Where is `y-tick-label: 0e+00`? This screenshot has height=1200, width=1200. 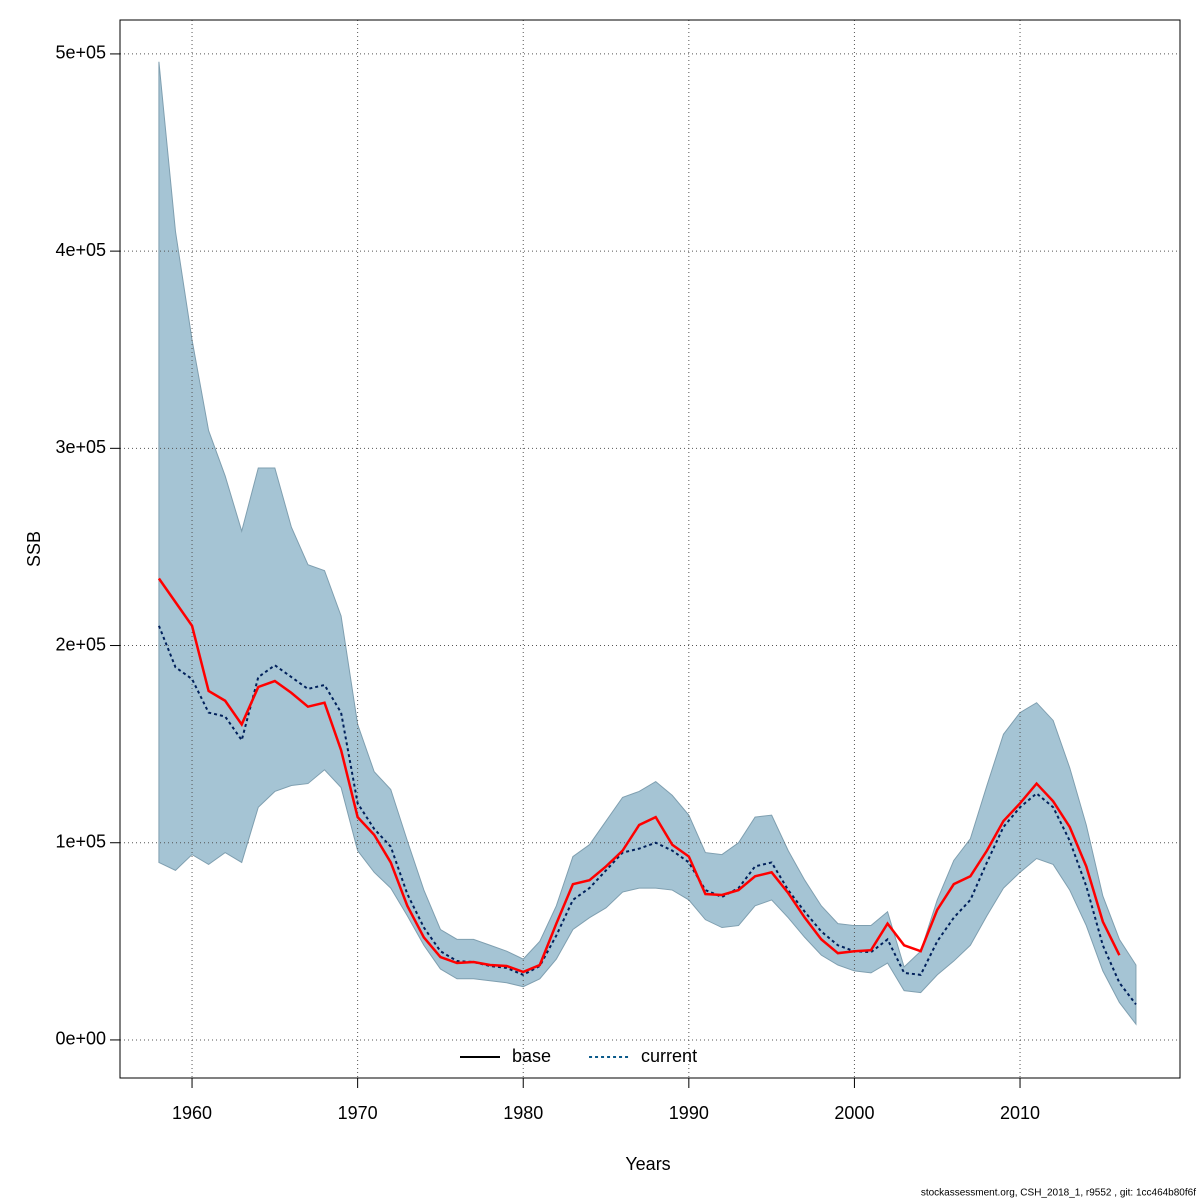
y-tick-label: 0e+00 is located at coordinates (80, 1039).